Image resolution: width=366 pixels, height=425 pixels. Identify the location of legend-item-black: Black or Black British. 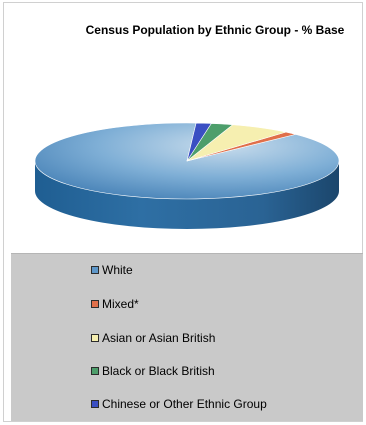
(153, 371).